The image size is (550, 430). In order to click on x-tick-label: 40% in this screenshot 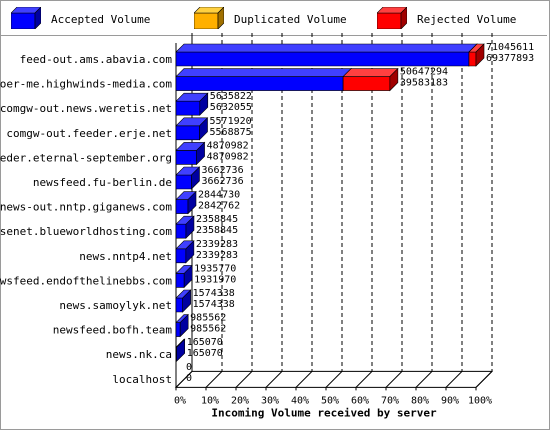, I will do `click(300, 400)`.